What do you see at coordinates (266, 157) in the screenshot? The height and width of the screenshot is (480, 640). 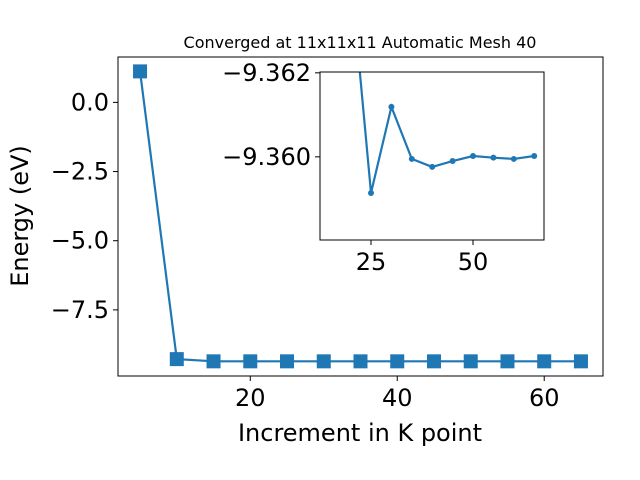 I see `y-tick-label: −9.360` at bounding box center [266, 157].